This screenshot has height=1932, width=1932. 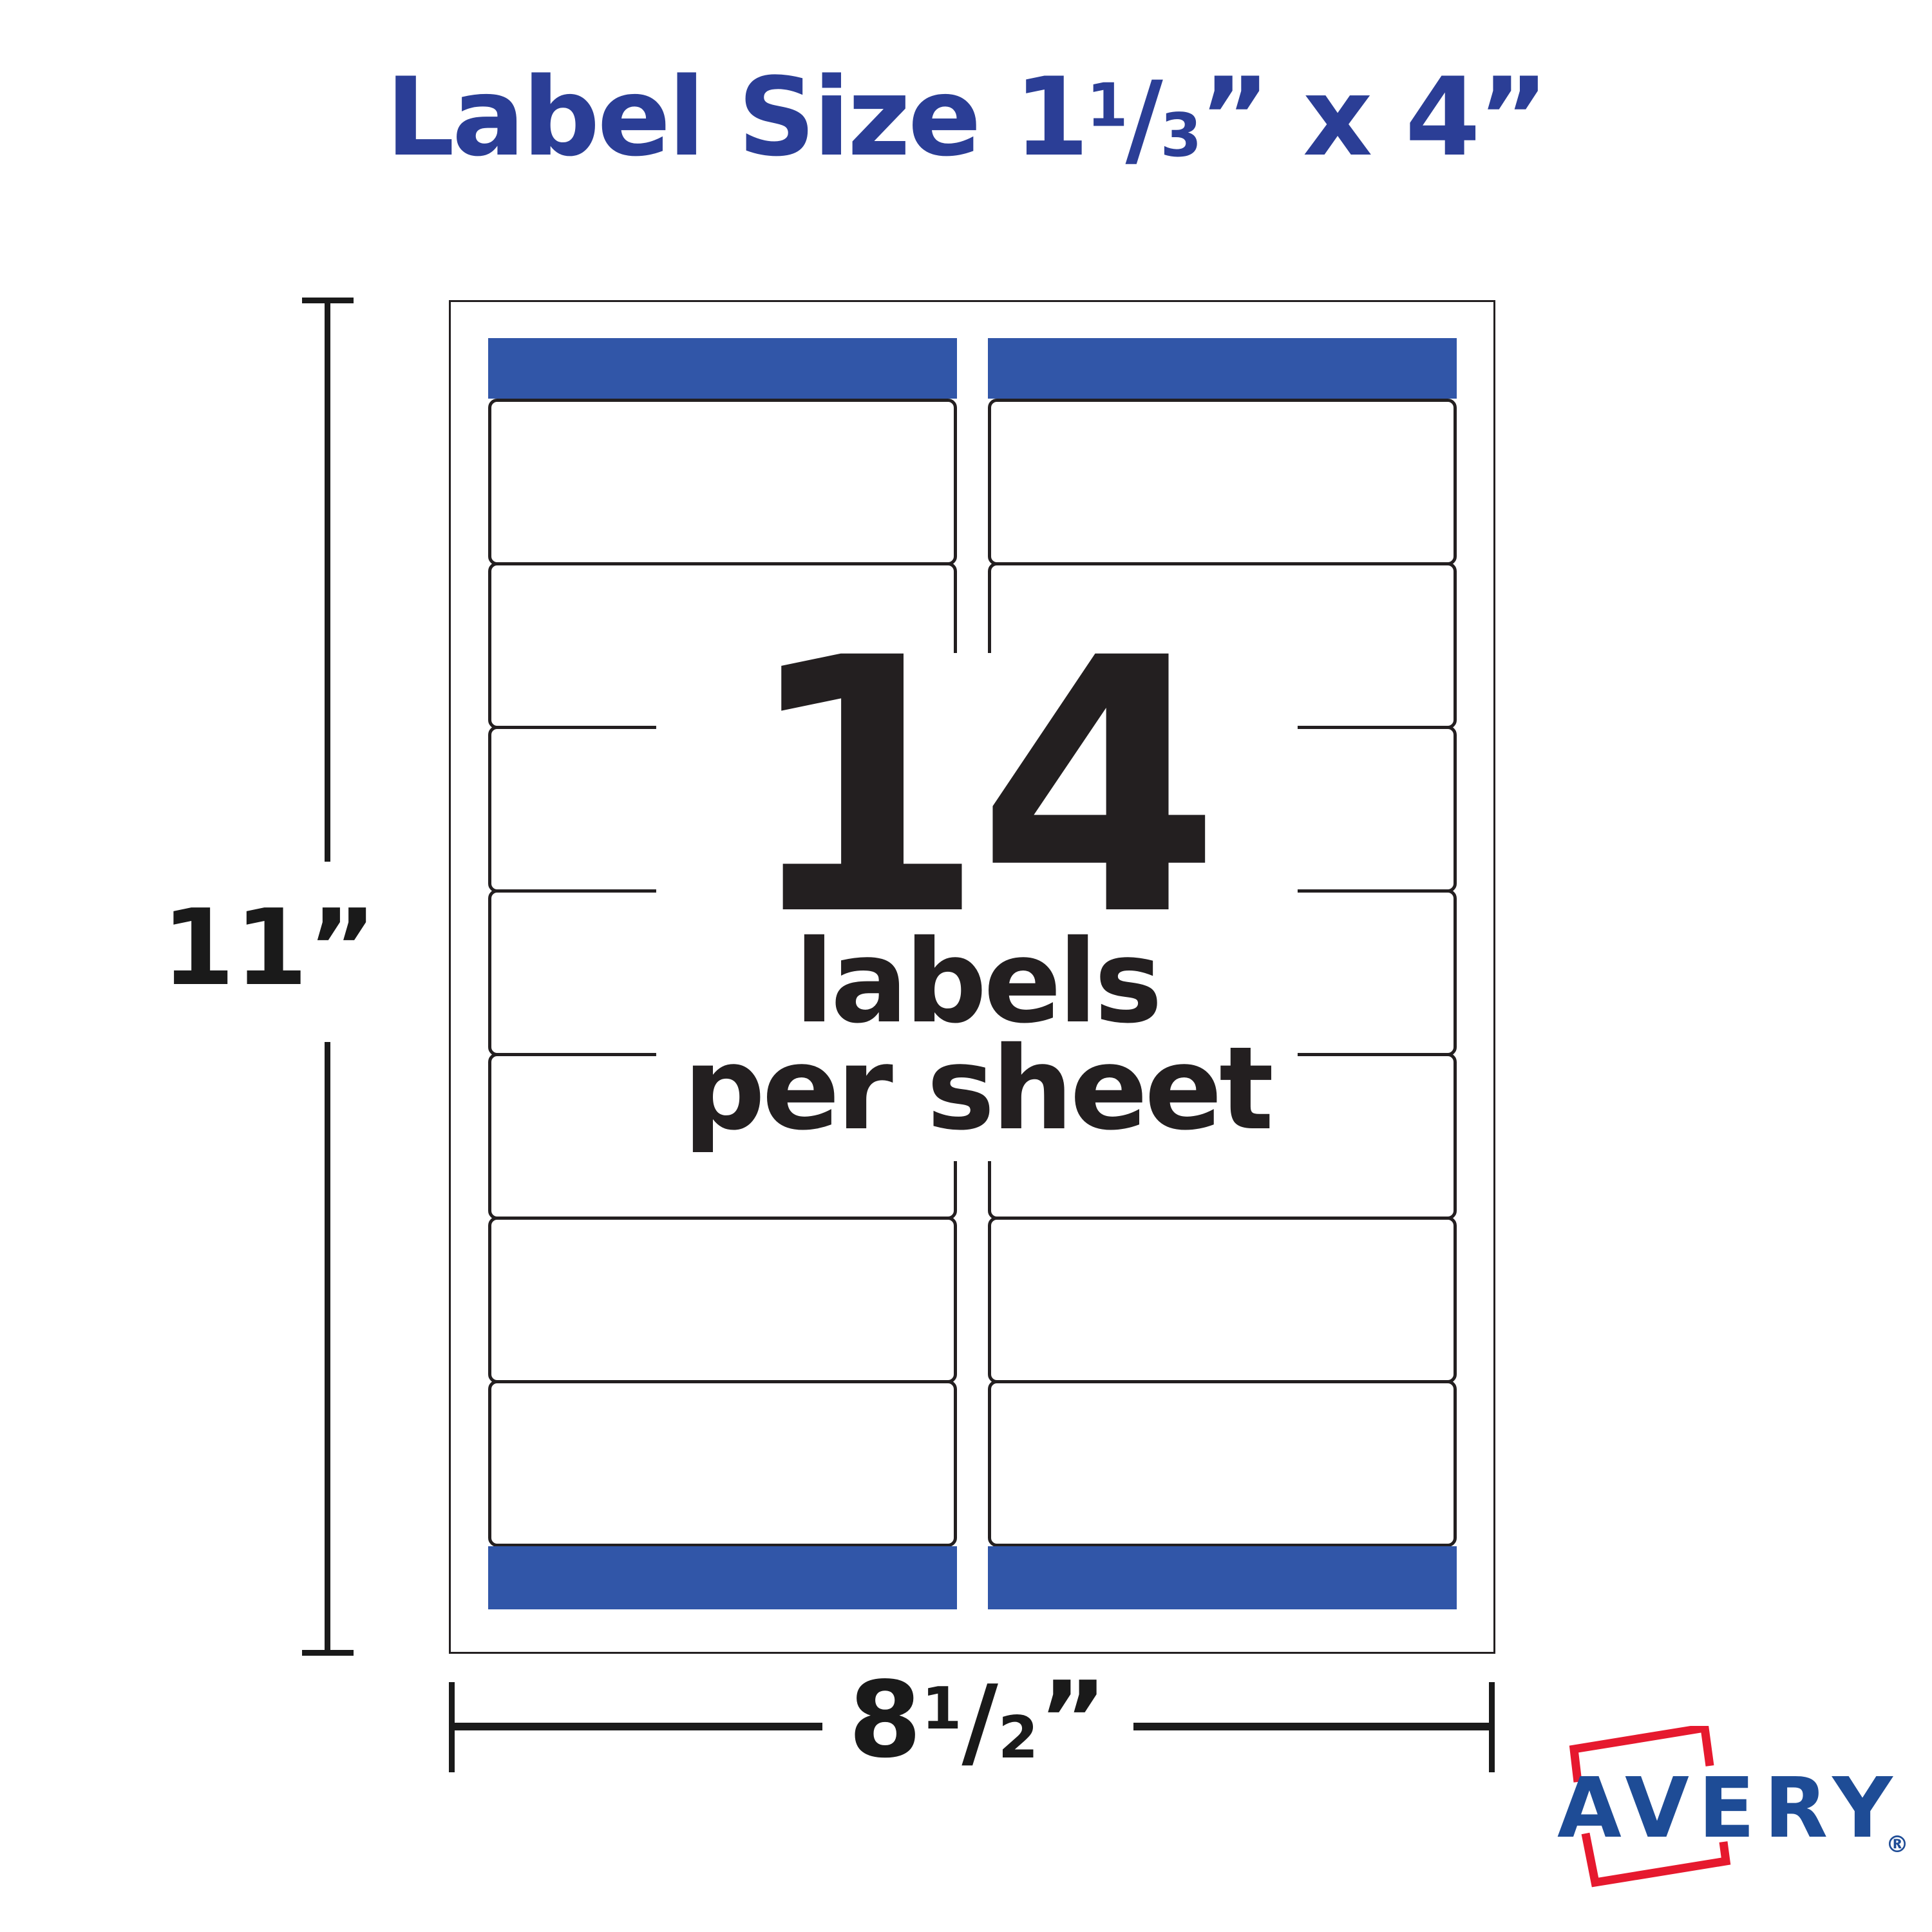 What do you see at coordinates (1513, 117) in the screenshot?
I see `title-inch-mark-2: ”` at bounding box center [1513, 117].